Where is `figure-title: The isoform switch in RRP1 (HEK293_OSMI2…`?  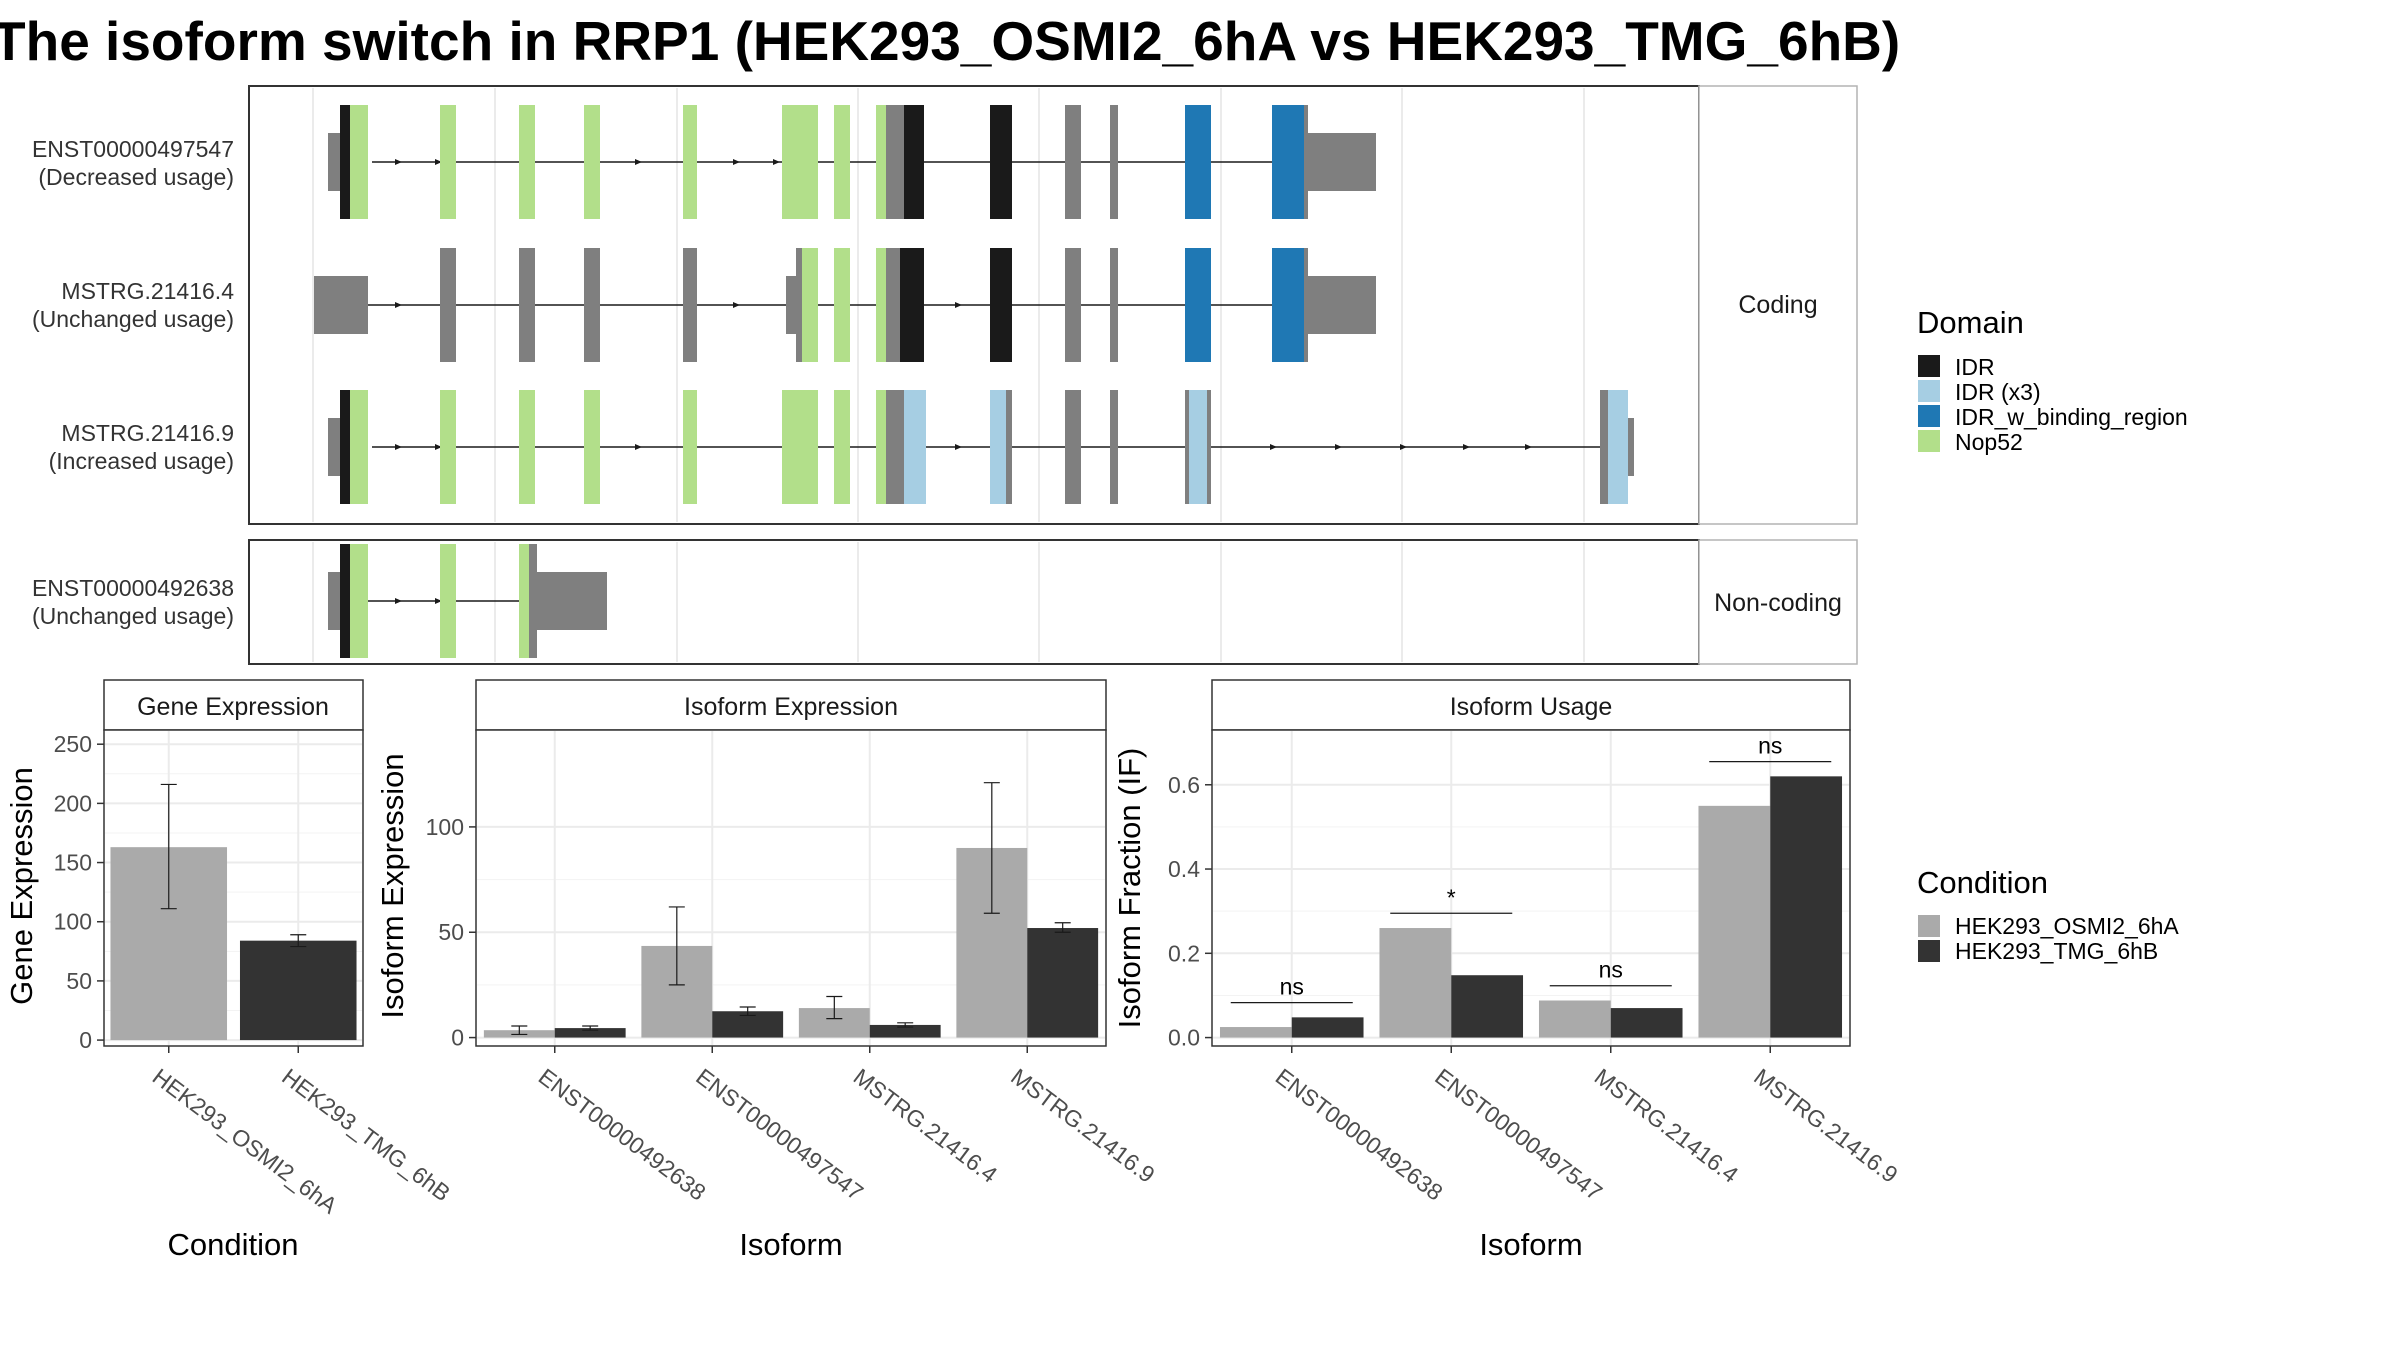 figure-title: The isoform switch in RRP1 (HEK293_OSMI2… is located at coordinates (950, 41).